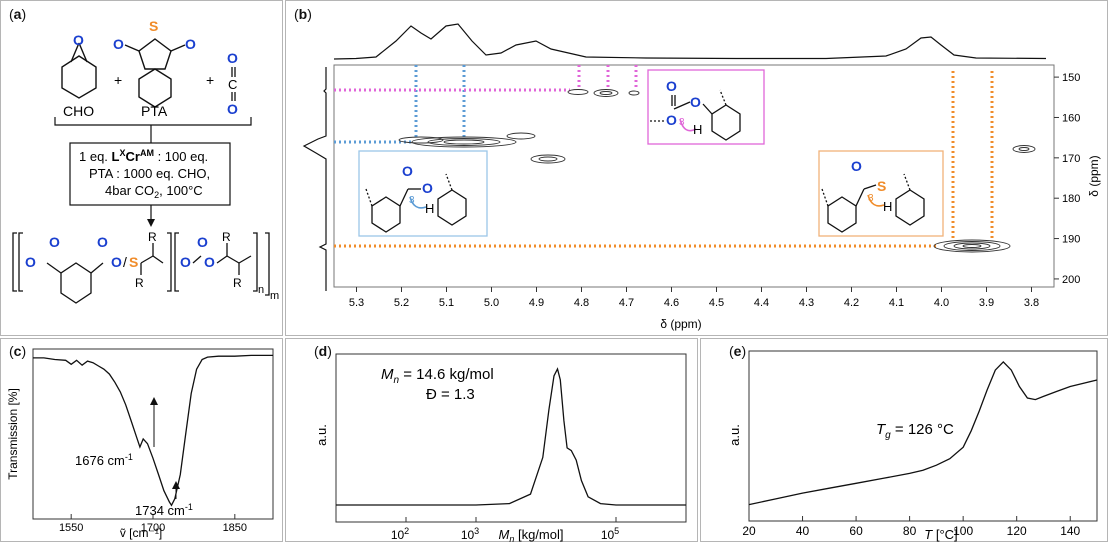 The width and height of the screenshot is (1108, 543). What do you see at coordinates (806, 303) in the screenshot?
I see `nmr-x-tick-label: 4.3` at bounding box center [806, 303].